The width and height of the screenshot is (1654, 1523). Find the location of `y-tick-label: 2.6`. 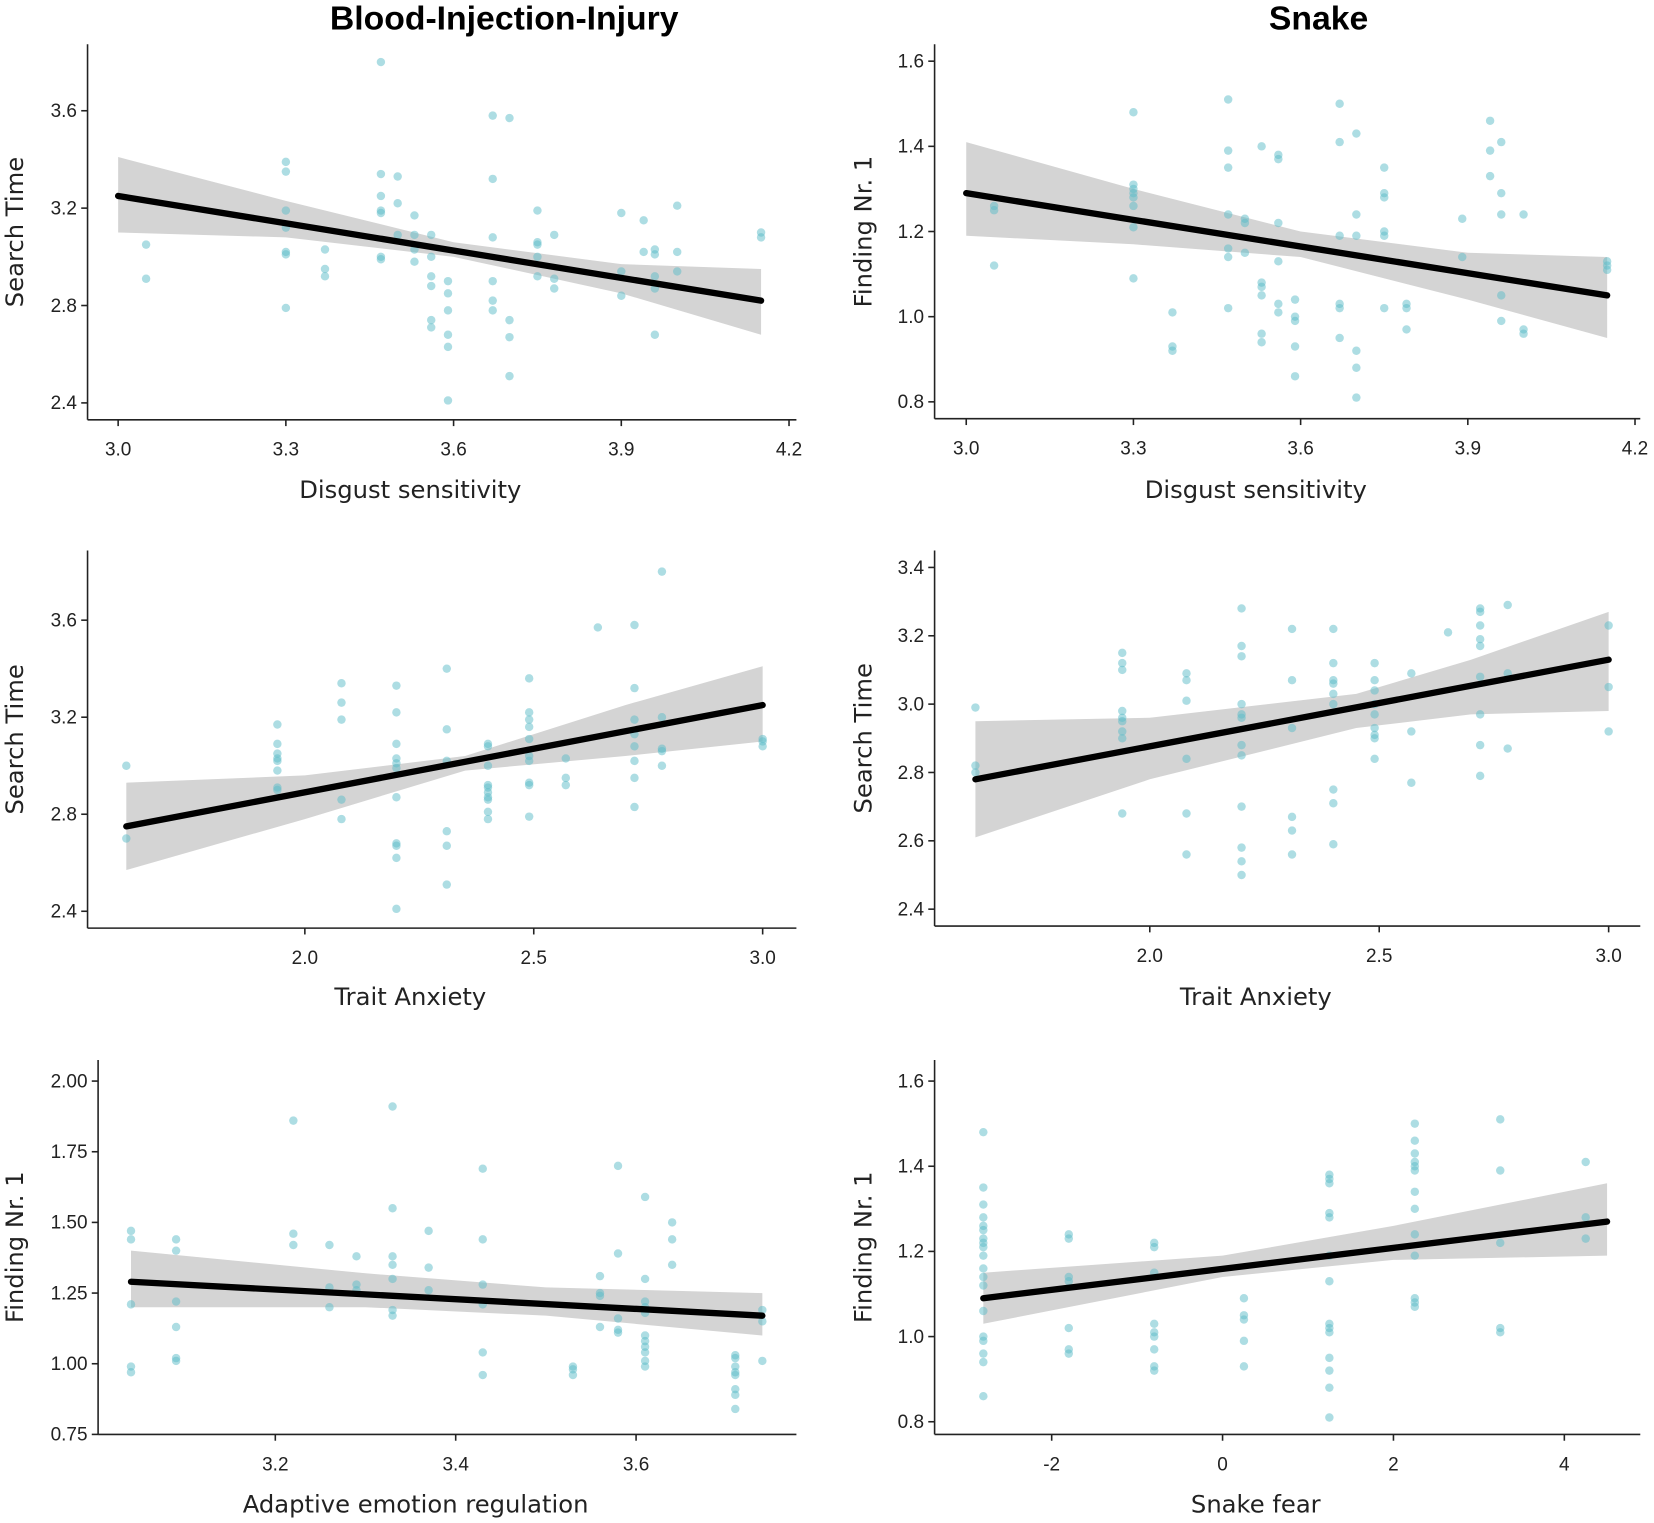

y-tick-label: 2.6 is located at coordinates (911, 841).